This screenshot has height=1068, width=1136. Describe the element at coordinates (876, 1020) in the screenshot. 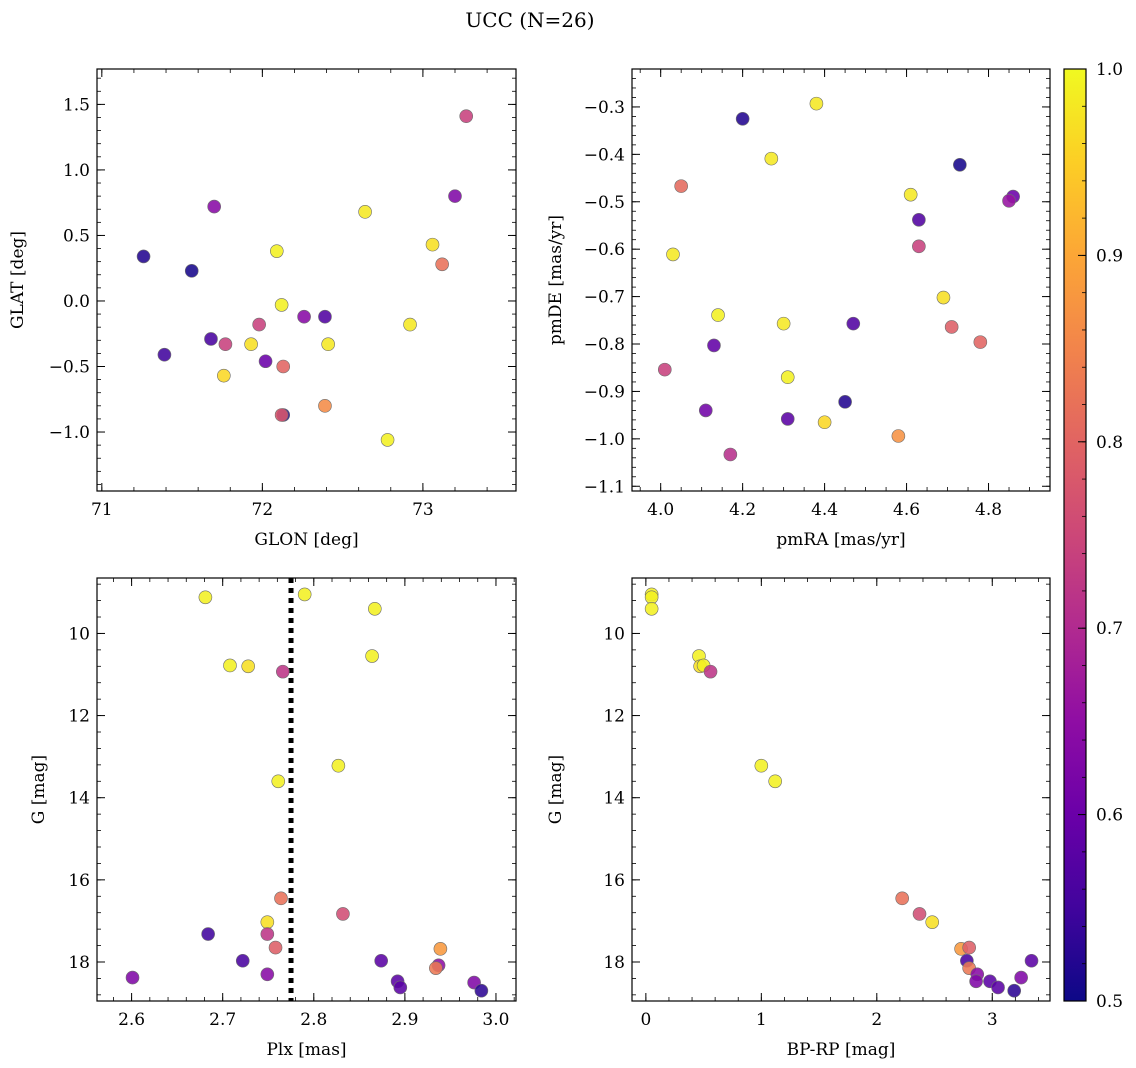

I see `x-tick-label: 2` at that location.